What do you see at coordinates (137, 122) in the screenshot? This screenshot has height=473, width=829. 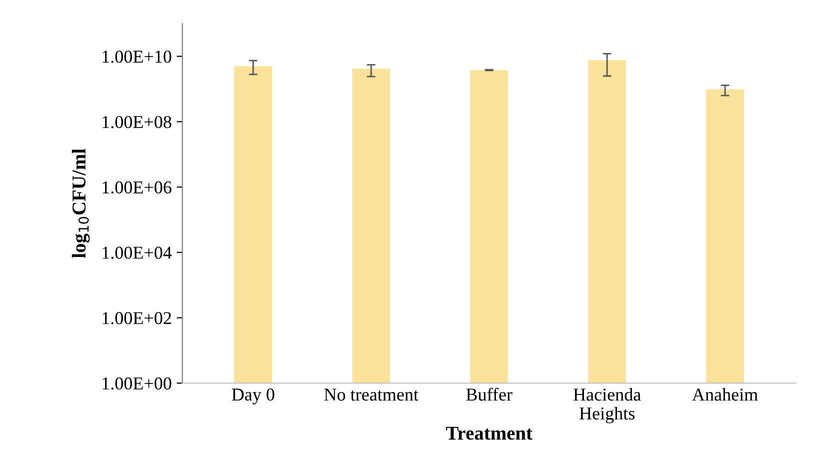 I see `y-tick-label: 1.00E+08` at bounding box center [137, 122].